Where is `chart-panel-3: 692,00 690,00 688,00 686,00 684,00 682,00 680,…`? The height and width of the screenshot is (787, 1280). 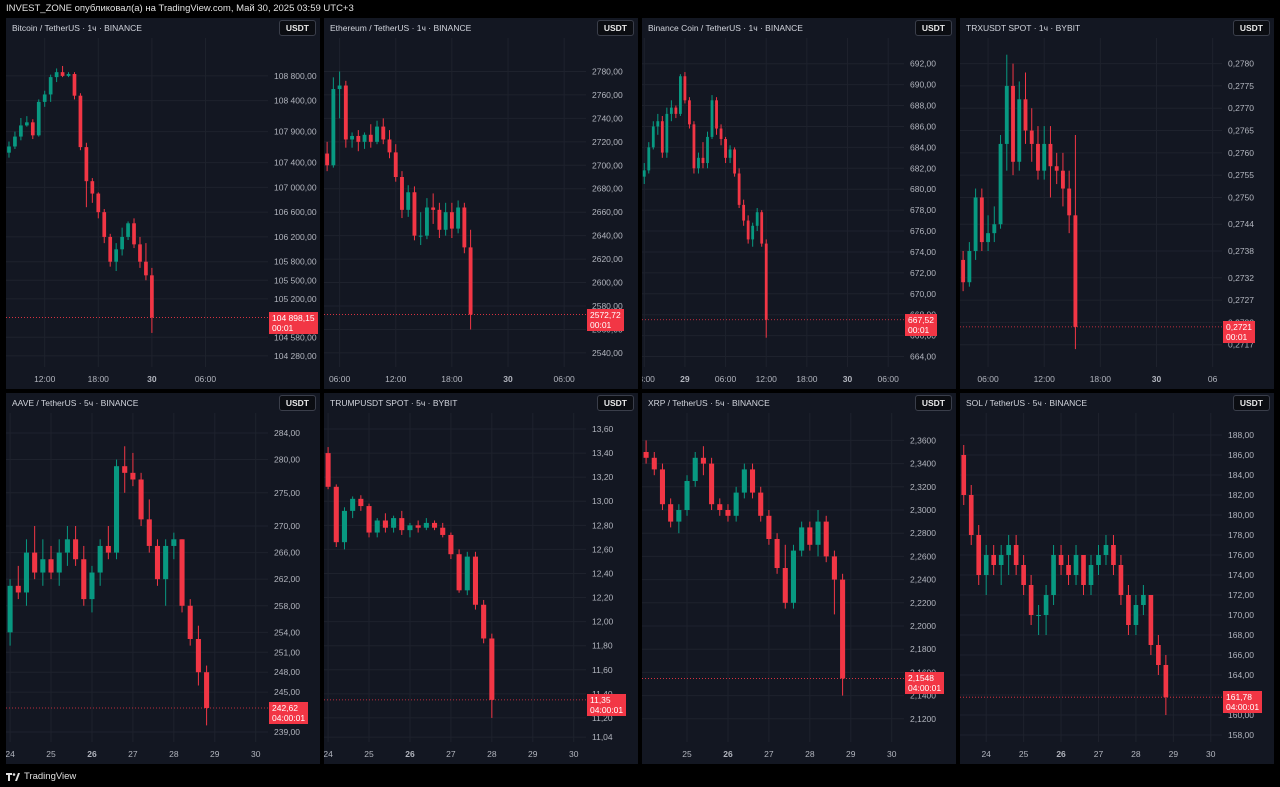
chart-panel-3: 692,00 690,00 688,00 686,00 684,00 682,00 680,… is located at coordinates (799, 203).